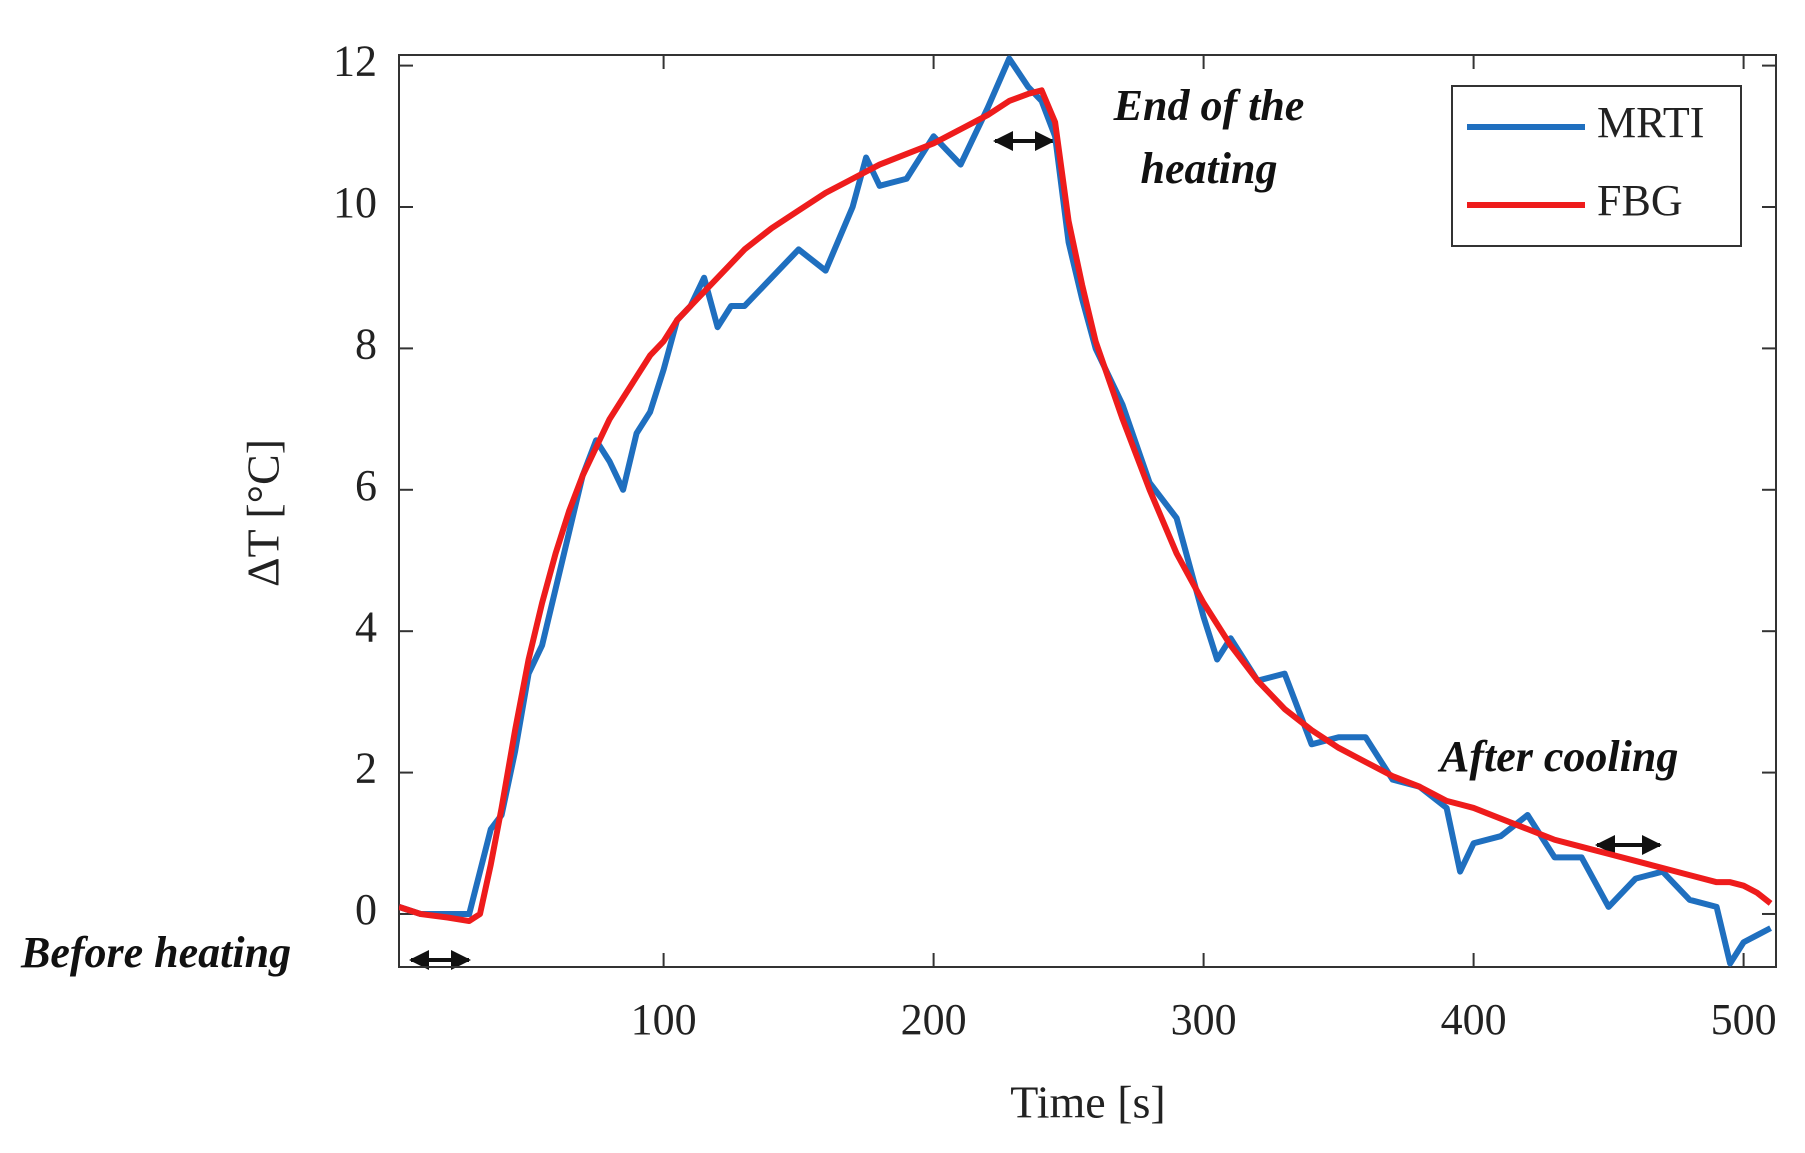 The width and height of the screenshot is (1805, 1153). What do you see at coordinates (1474, 1019) in the screenshot?
I see `x-tick-label: 400` at bounding box center [1474, 1019].